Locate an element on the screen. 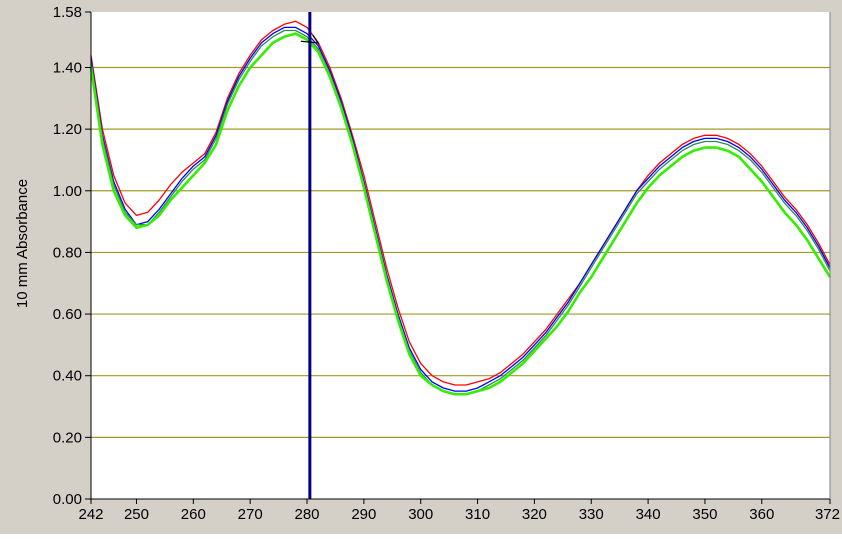 Image resolution: width=842 pixels, height=539 pixels. y-tick-label: 1.00 is located at coordinates (67, 191).